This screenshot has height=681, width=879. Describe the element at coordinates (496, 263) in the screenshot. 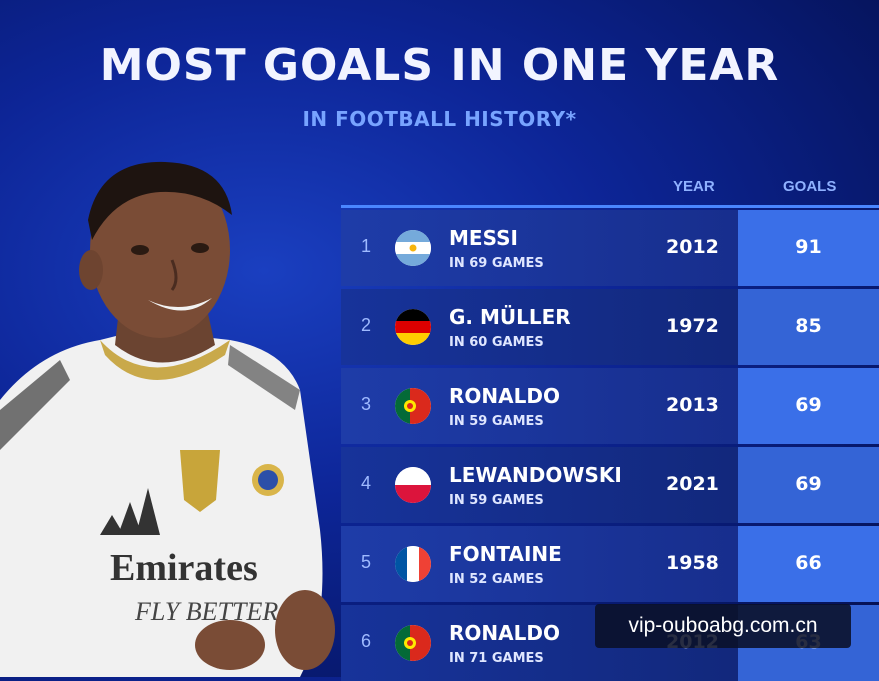

I see `games-count: IN 69 GAMES` at that location.